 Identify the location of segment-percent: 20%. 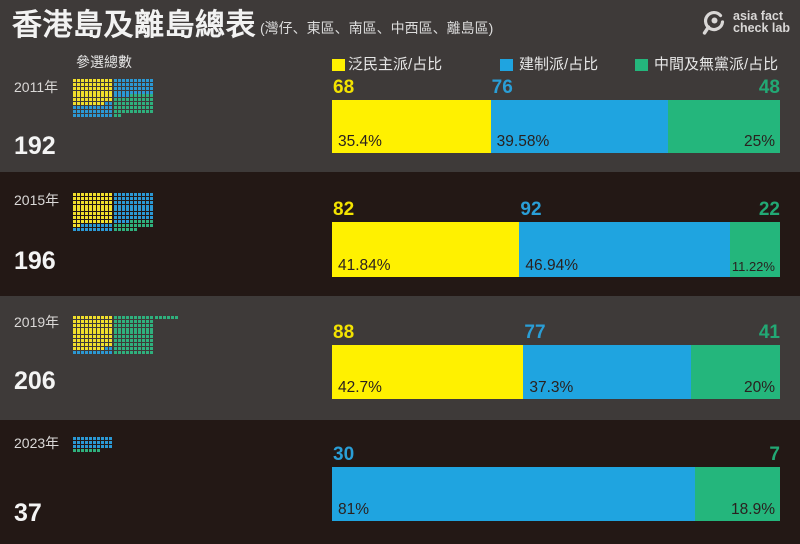
(759, 387).